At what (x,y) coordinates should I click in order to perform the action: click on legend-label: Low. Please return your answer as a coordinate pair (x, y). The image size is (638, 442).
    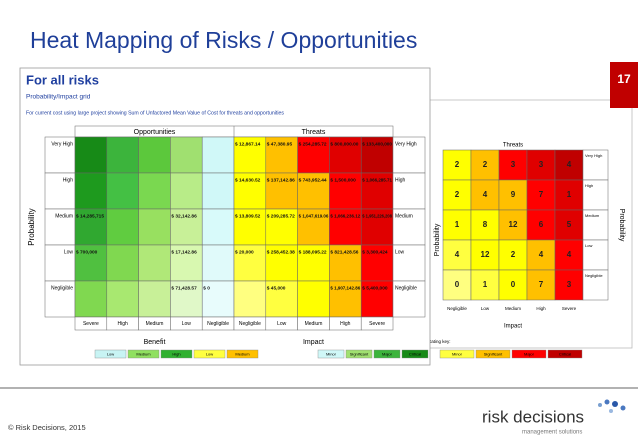
    Looking at the image, I should click on (110, 354).